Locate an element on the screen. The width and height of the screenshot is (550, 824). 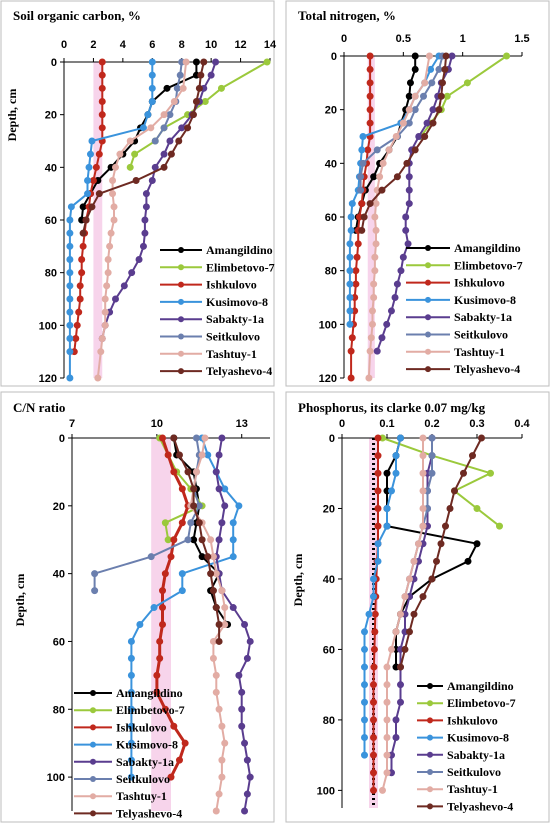
y-tick-label: 100 is located at coordinates (328, 325).